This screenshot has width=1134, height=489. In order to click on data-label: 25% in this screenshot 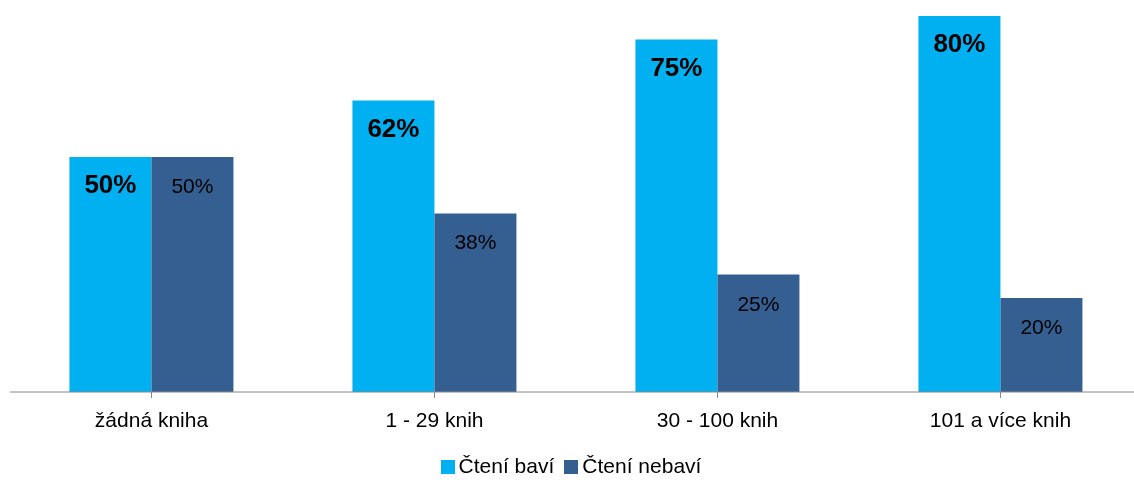, I will do `click(758, 303)`.